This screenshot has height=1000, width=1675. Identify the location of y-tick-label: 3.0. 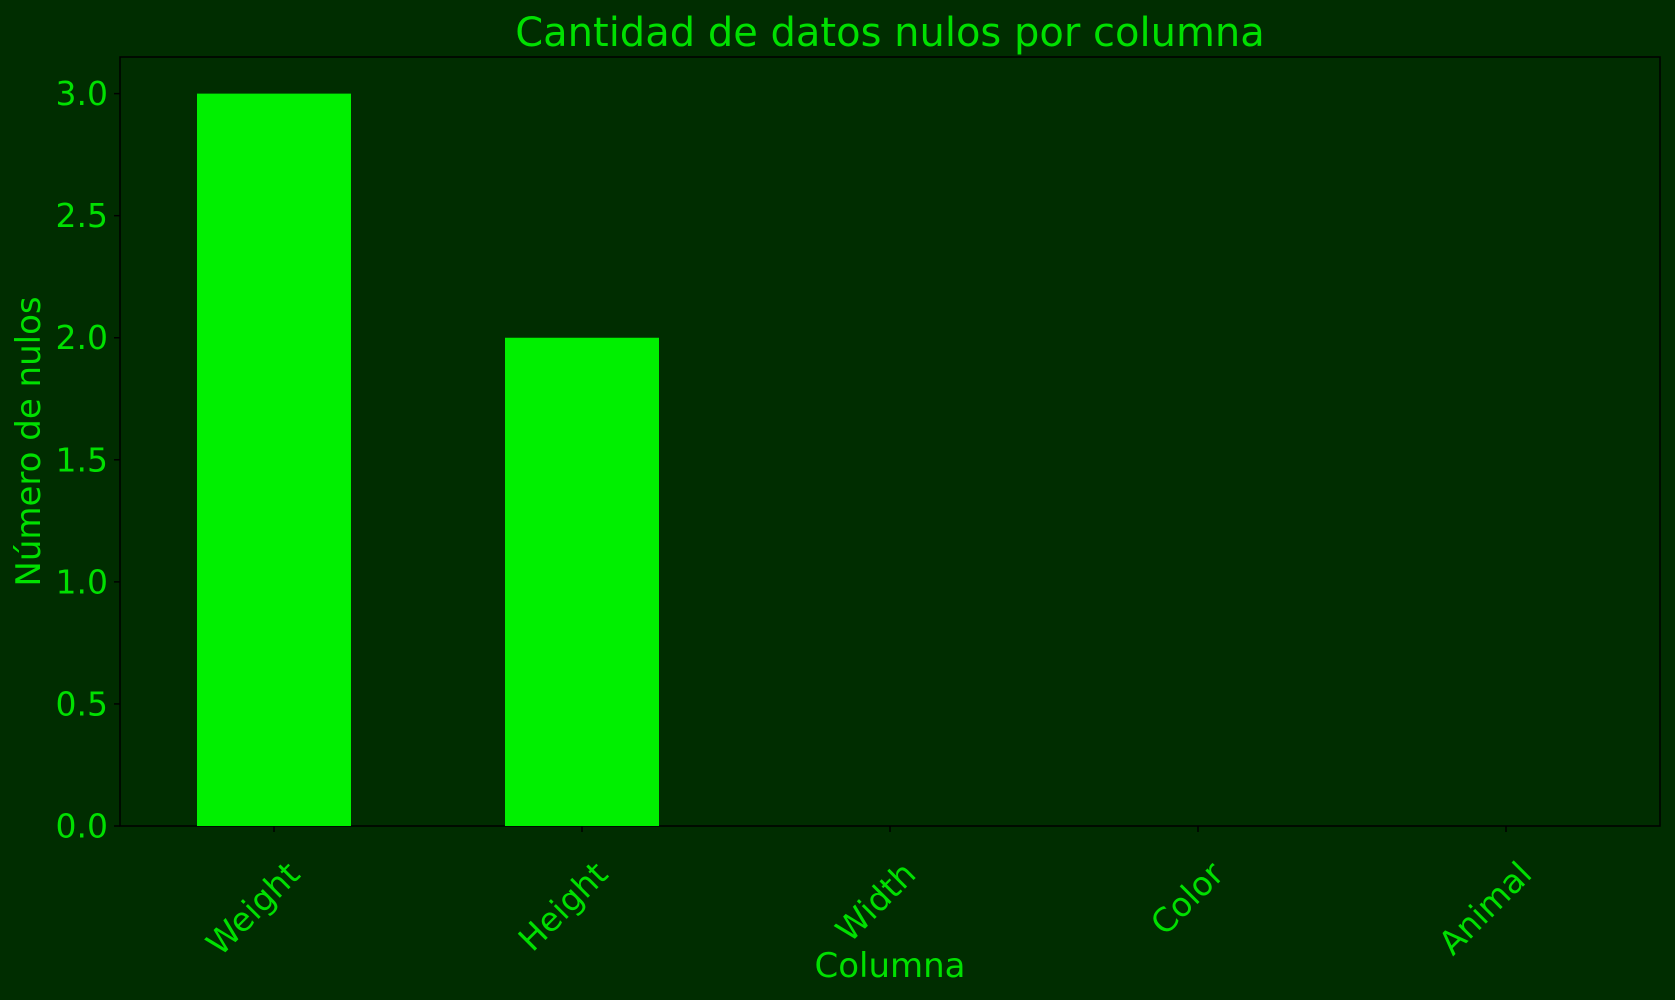
(82, 93).